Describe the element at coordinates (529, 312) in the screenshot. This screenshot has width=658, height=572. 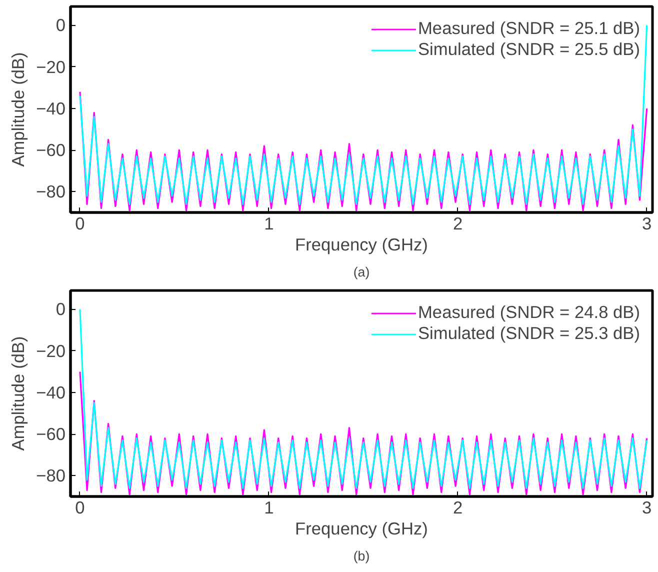
I see `legend-label: Measured (SNDR = 24.8 dB)` at that location.